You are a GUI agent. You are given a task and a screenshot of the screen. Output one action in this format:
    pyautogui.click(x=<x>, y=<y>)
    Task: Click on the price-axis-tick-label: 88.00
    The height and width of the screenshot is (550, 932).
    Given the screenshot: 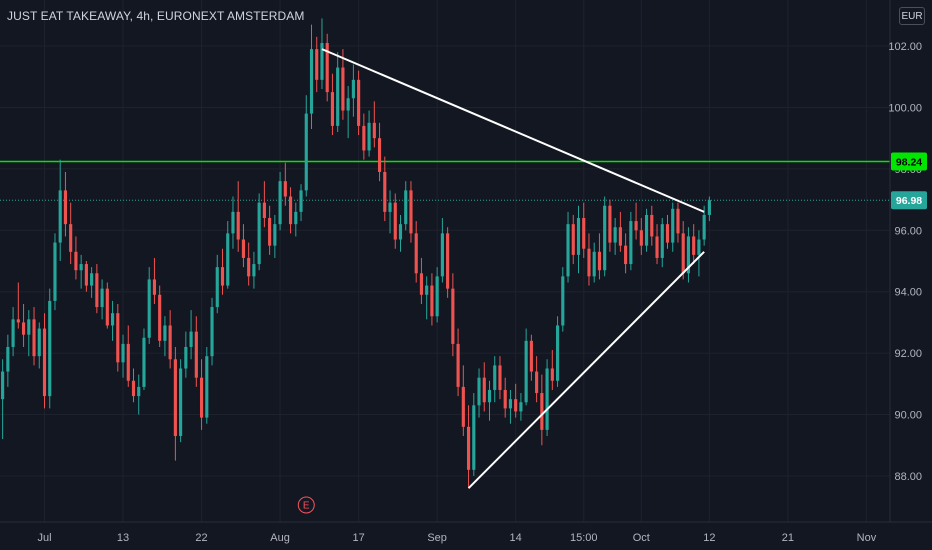 What is the action you would take?
    pyautogui.click(x=908, y=477)
    